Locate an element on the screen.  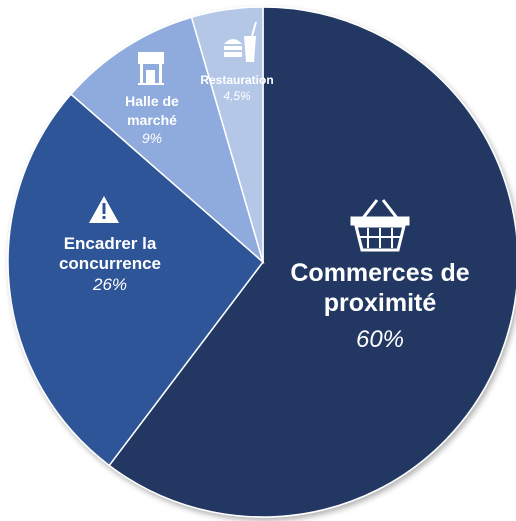
value-label: 4,5% is located at coordinates (237, 96).